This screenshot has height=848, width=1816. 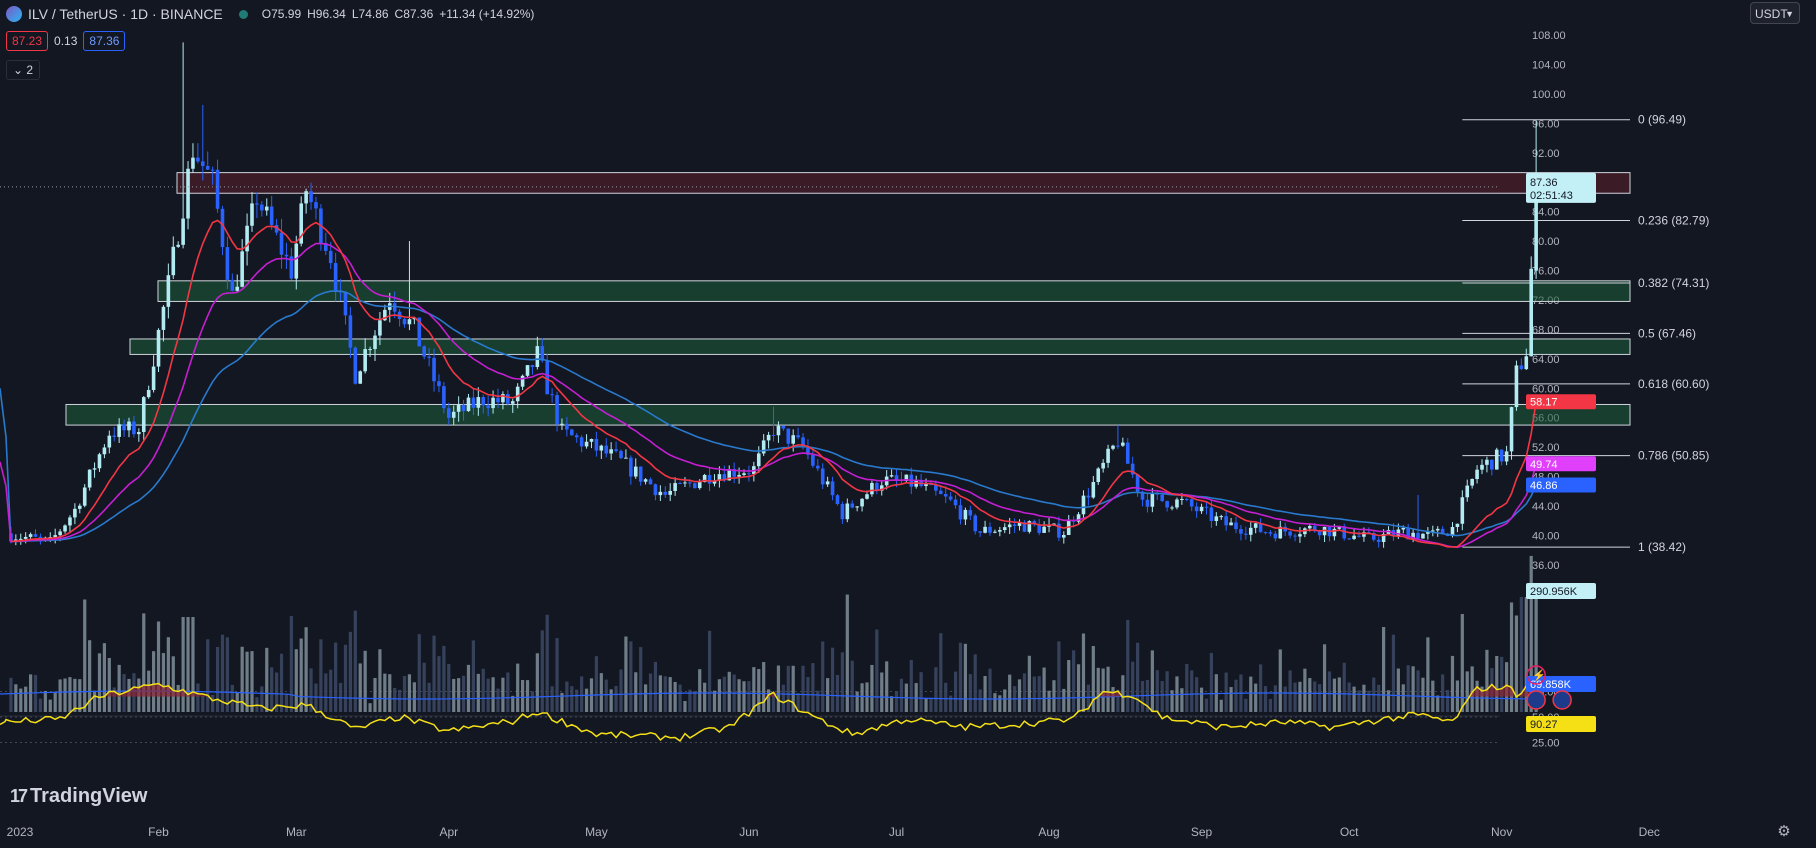 What do you see at coordinates (281, 14) in the screenshot?
I see `ohlc-open: O75.99` at bounding box center [281, 14].